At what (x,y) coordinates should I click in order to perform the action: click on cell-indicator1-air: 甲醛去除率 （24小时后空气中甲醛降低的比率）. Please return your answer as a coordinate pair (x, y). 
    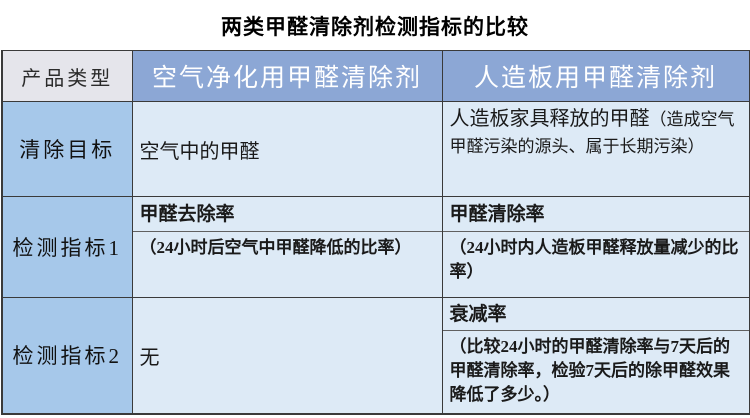
    Looking at the image, I should click on (287, 247).